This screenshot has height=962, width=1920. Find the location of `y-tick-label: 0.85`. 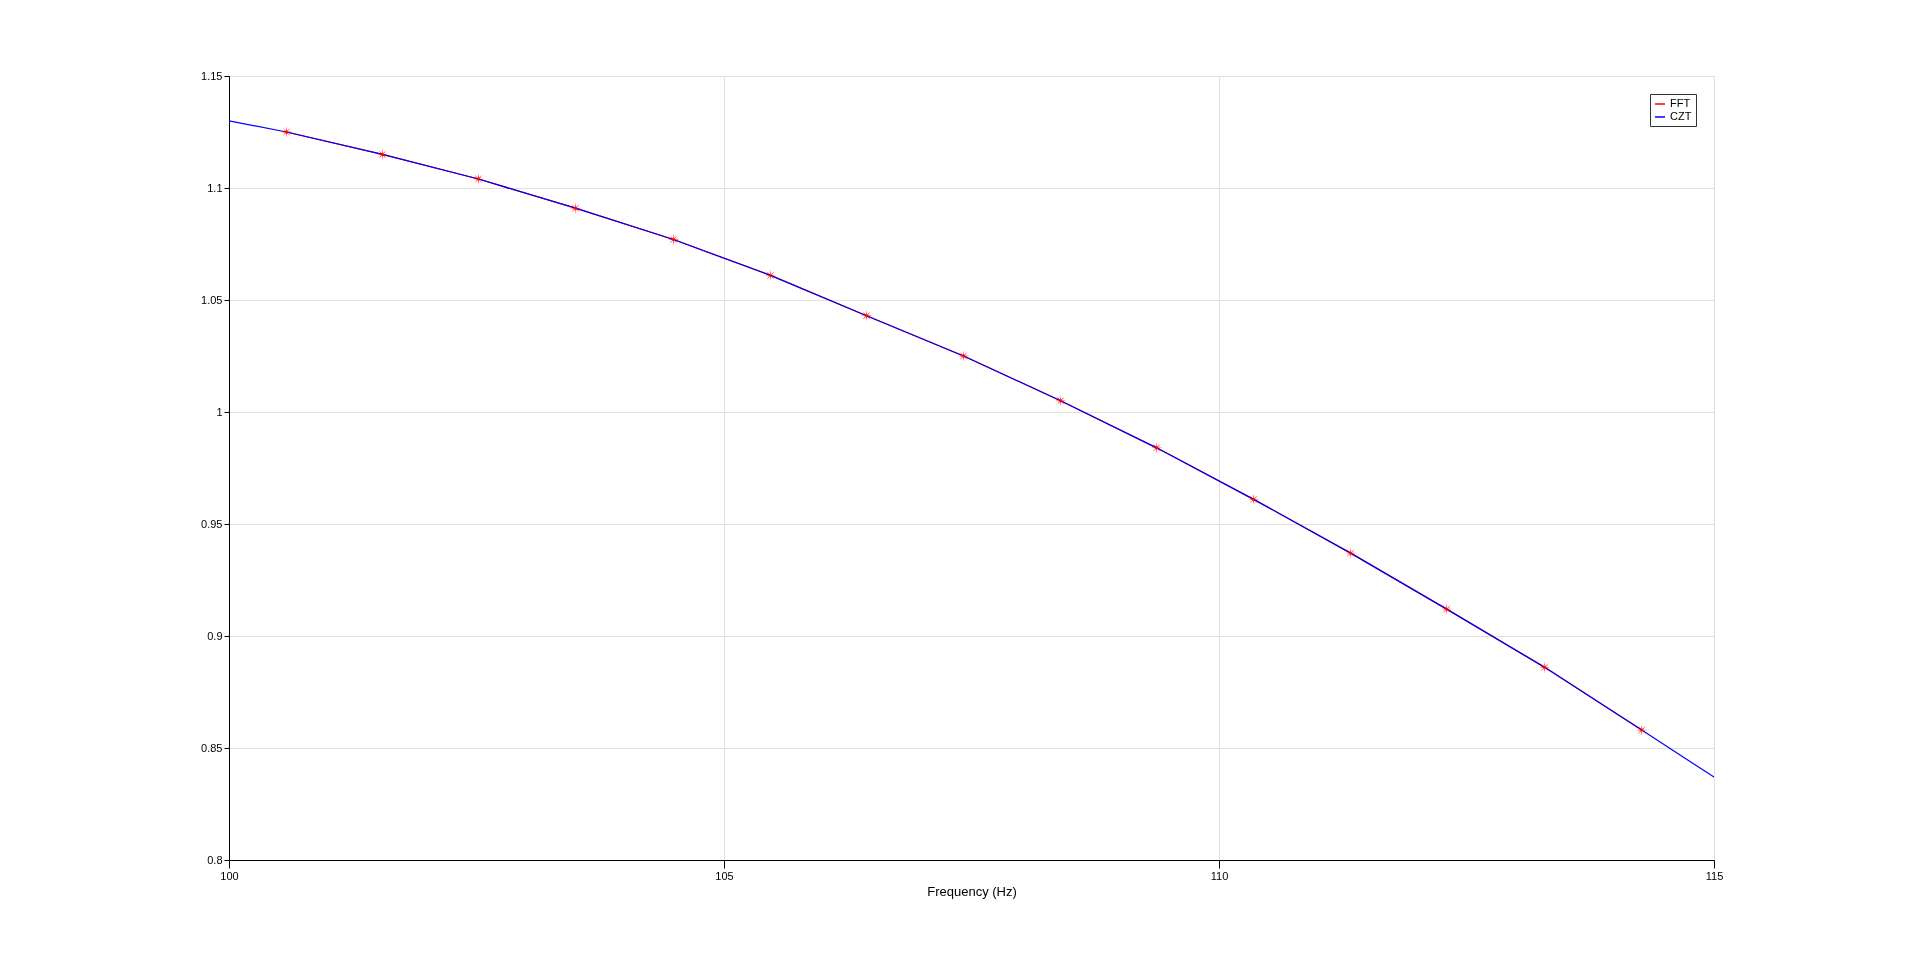

y-tick-label: 0.85 is located at coordinates (212, 747).